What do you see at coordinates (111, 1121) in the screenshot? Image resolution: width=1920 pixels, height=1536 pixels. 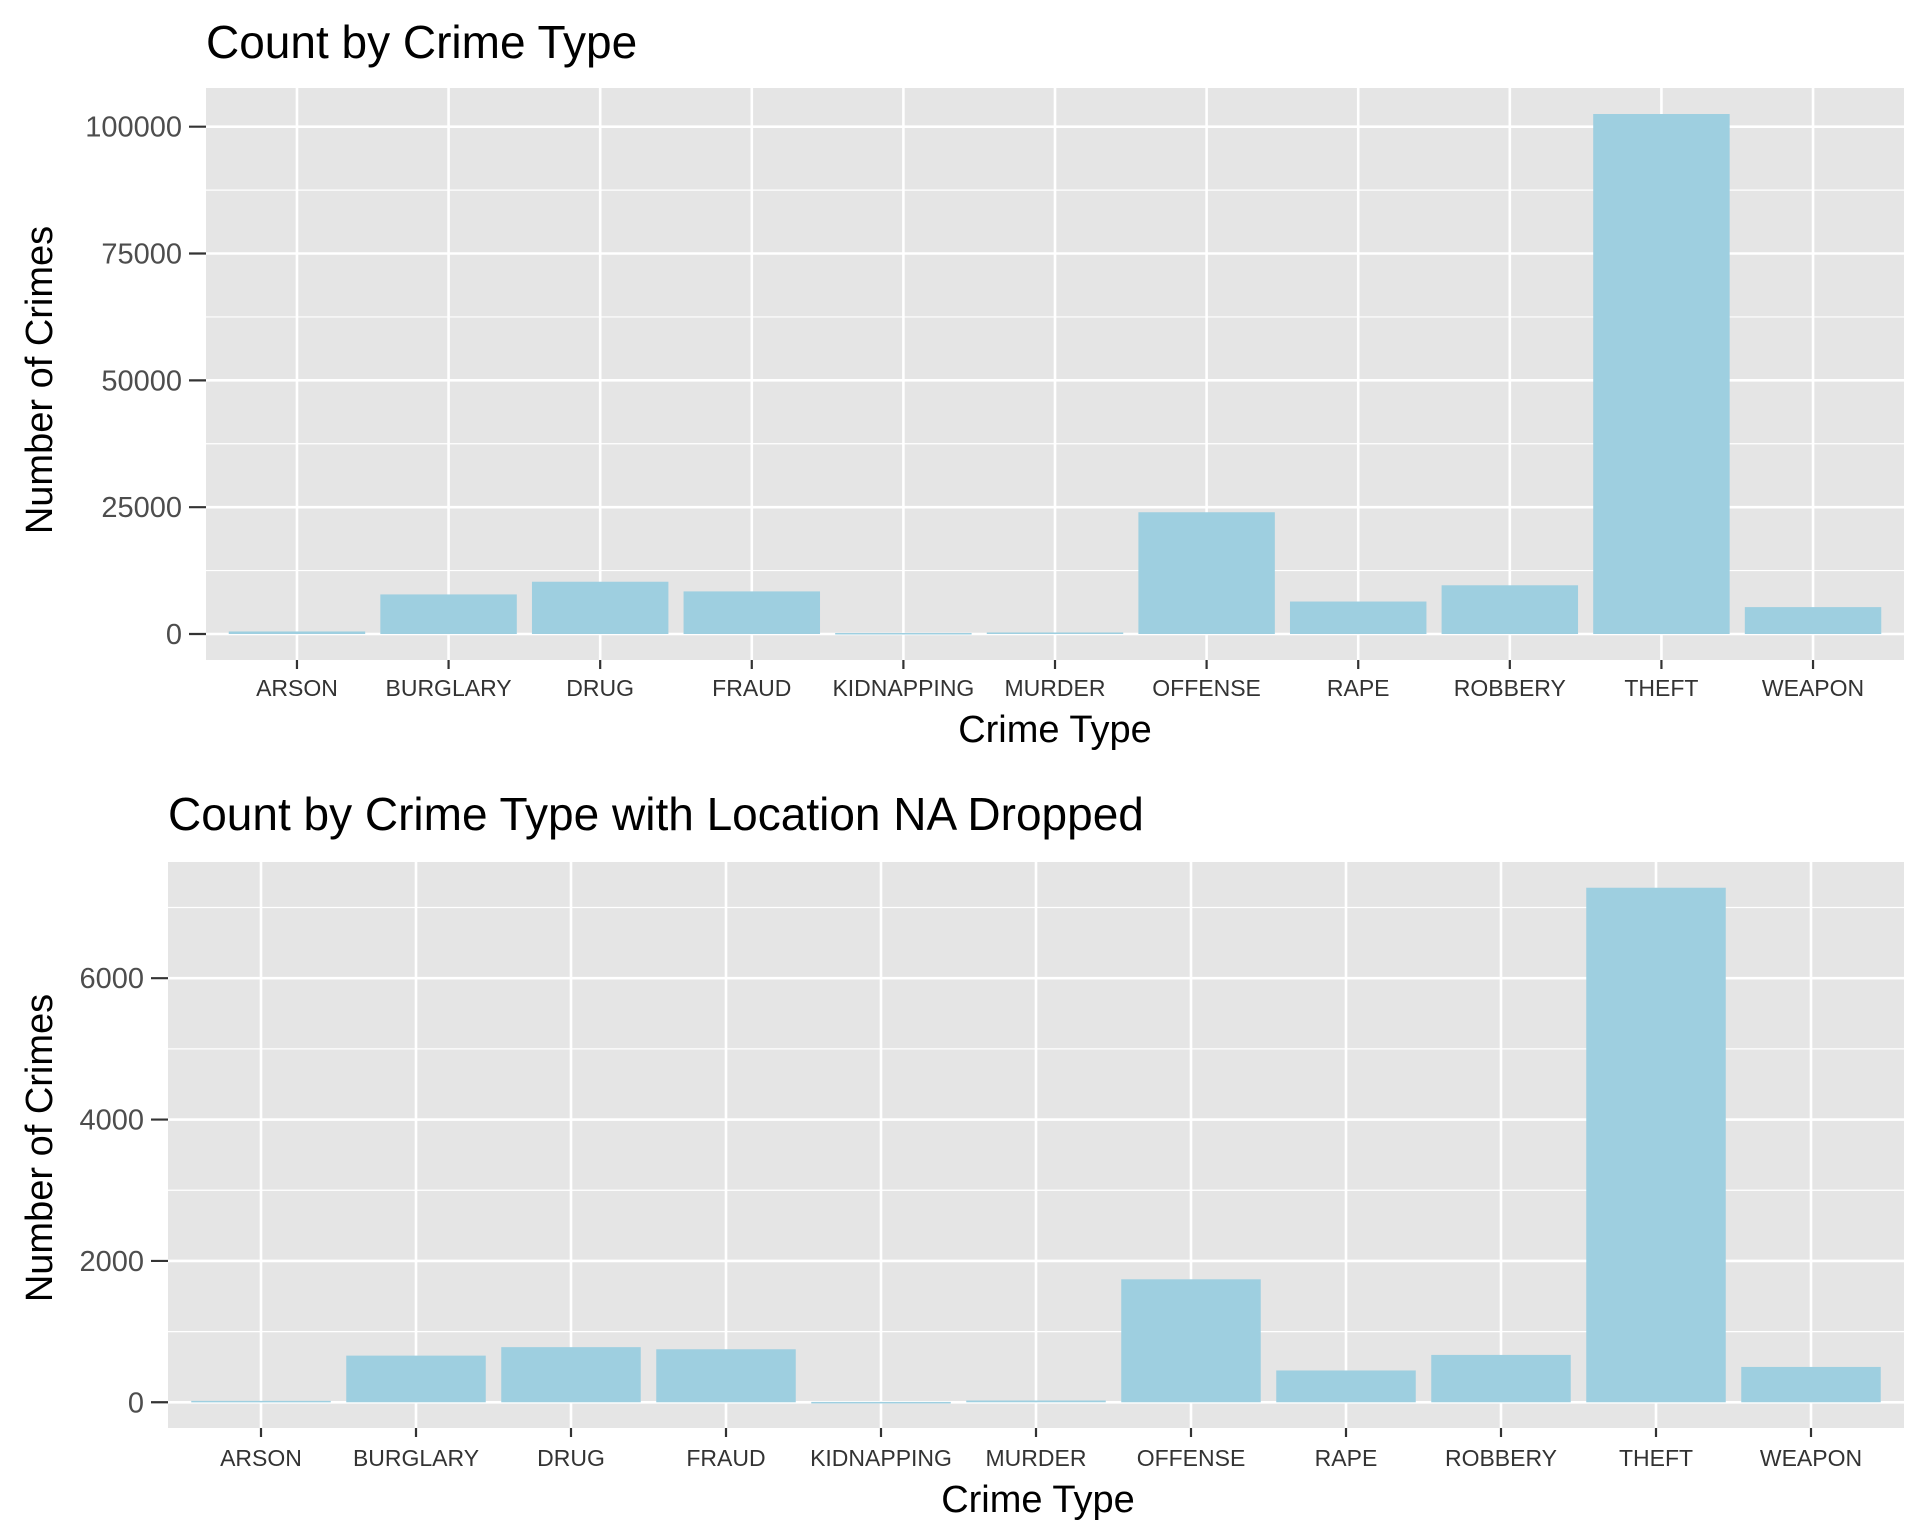 I see `y-tick-label: 4000` at bounding box center [111, 1121].